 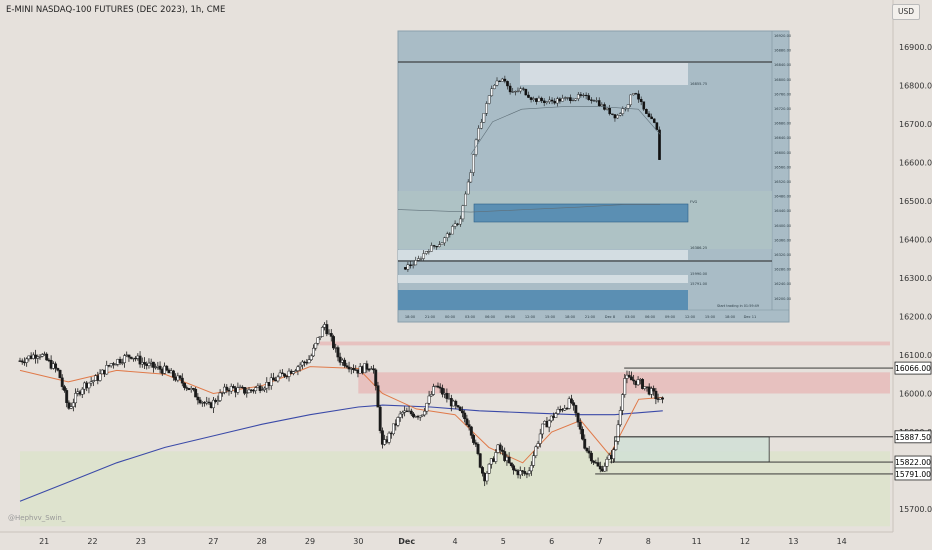 What do you see at coordinates (915, 163) in the screenshot?
I see `y-tick-label: 16600.00` at bounding box center [915, 163].